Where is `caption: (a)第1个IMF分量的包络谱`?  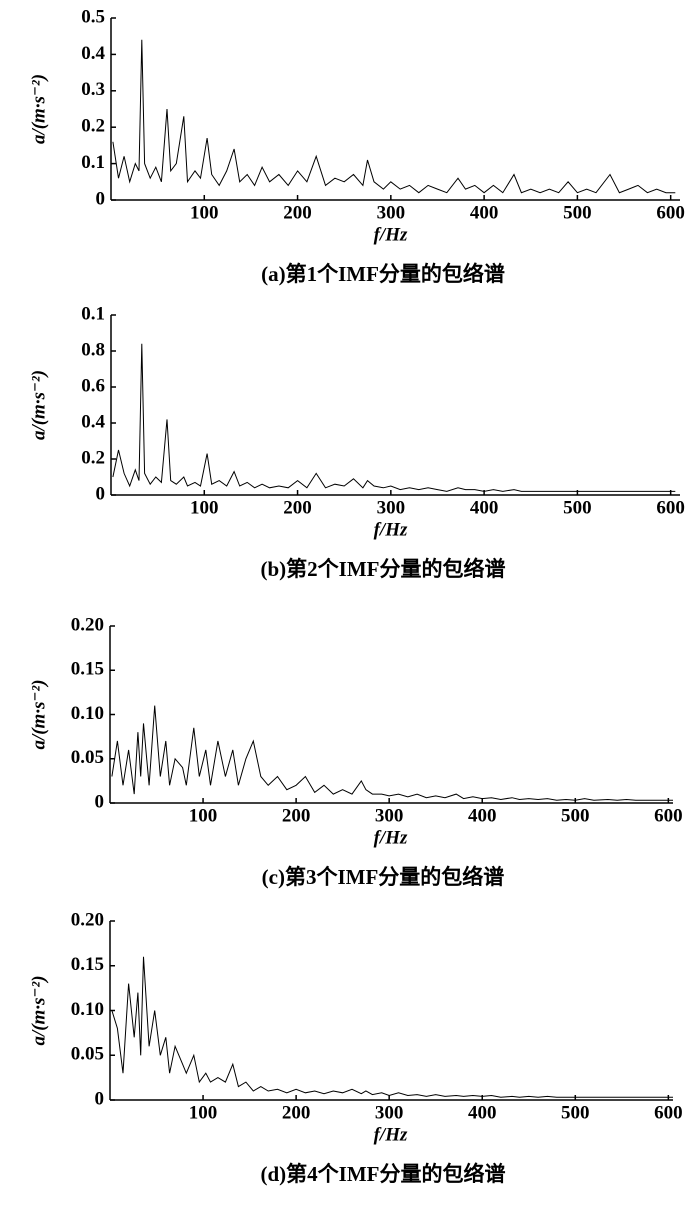 caption: (a)第1个IMF分量的包络谱 is located at coordinates (383, 274).